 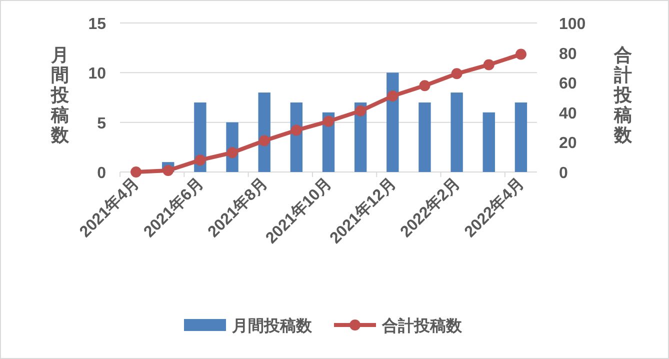 I want to click on legend-label: 合計投稿数, so click(x=422, y=326).